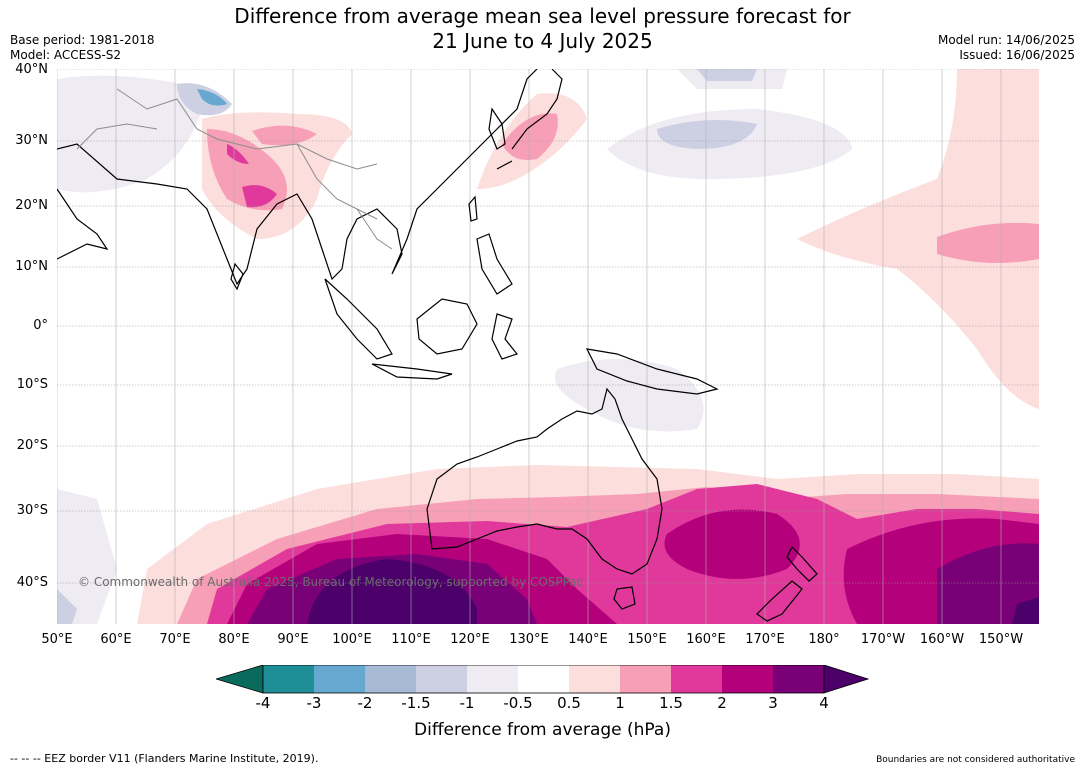  What do you see at coordinates (706, 639) in the screenshot?
I see `lon-label: 160°E` at bounding box center [706, 639].